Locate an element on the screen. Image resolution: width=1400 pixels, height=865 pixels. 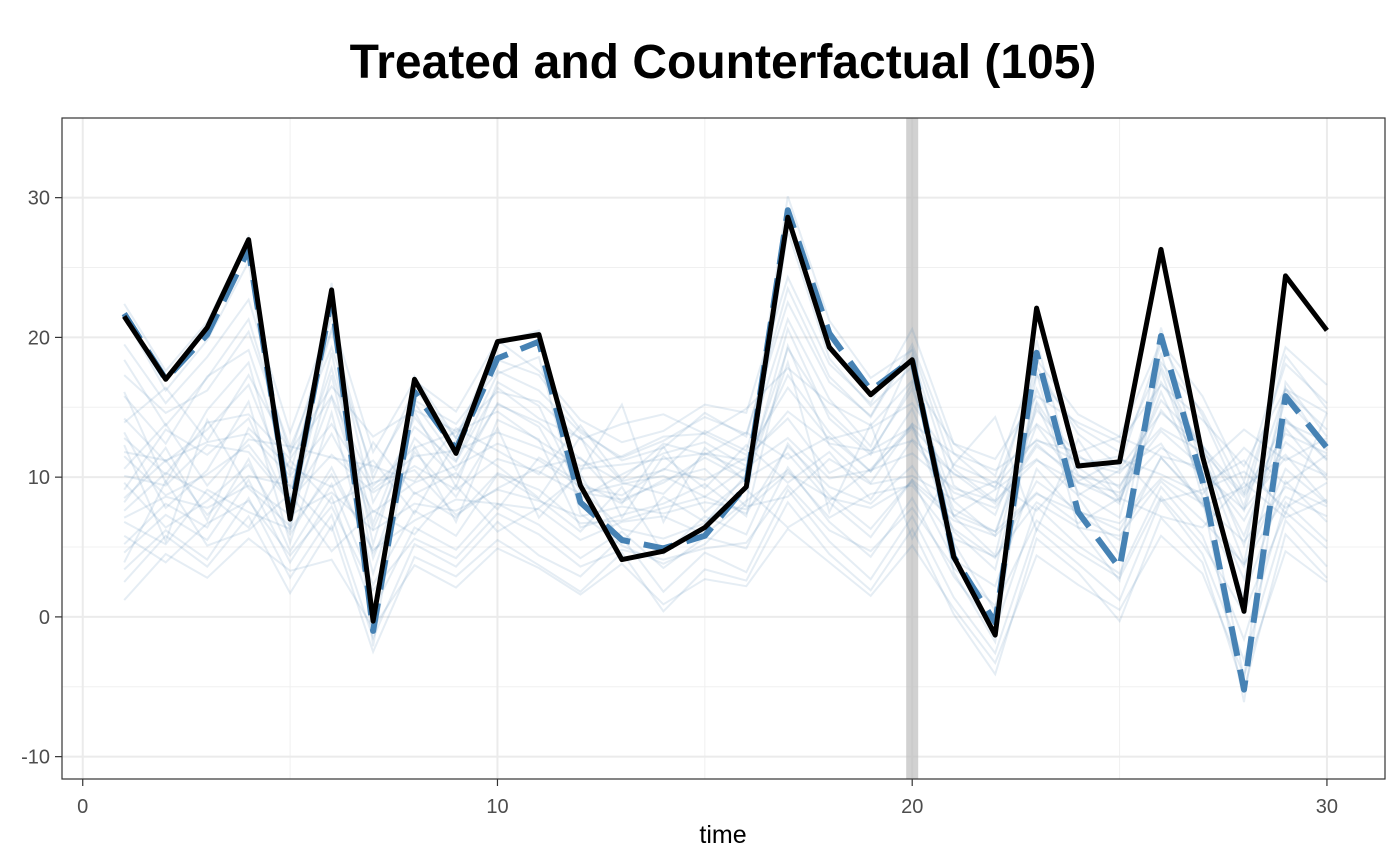
y-axis: -10 0 10 20 30 is located at coordinates (41, 478).